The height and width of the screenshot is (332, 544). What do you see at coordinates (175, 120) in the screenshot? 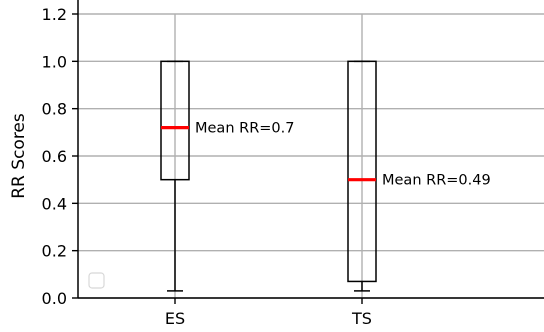
I see `box-body-es` at bounding box center [175, 120].